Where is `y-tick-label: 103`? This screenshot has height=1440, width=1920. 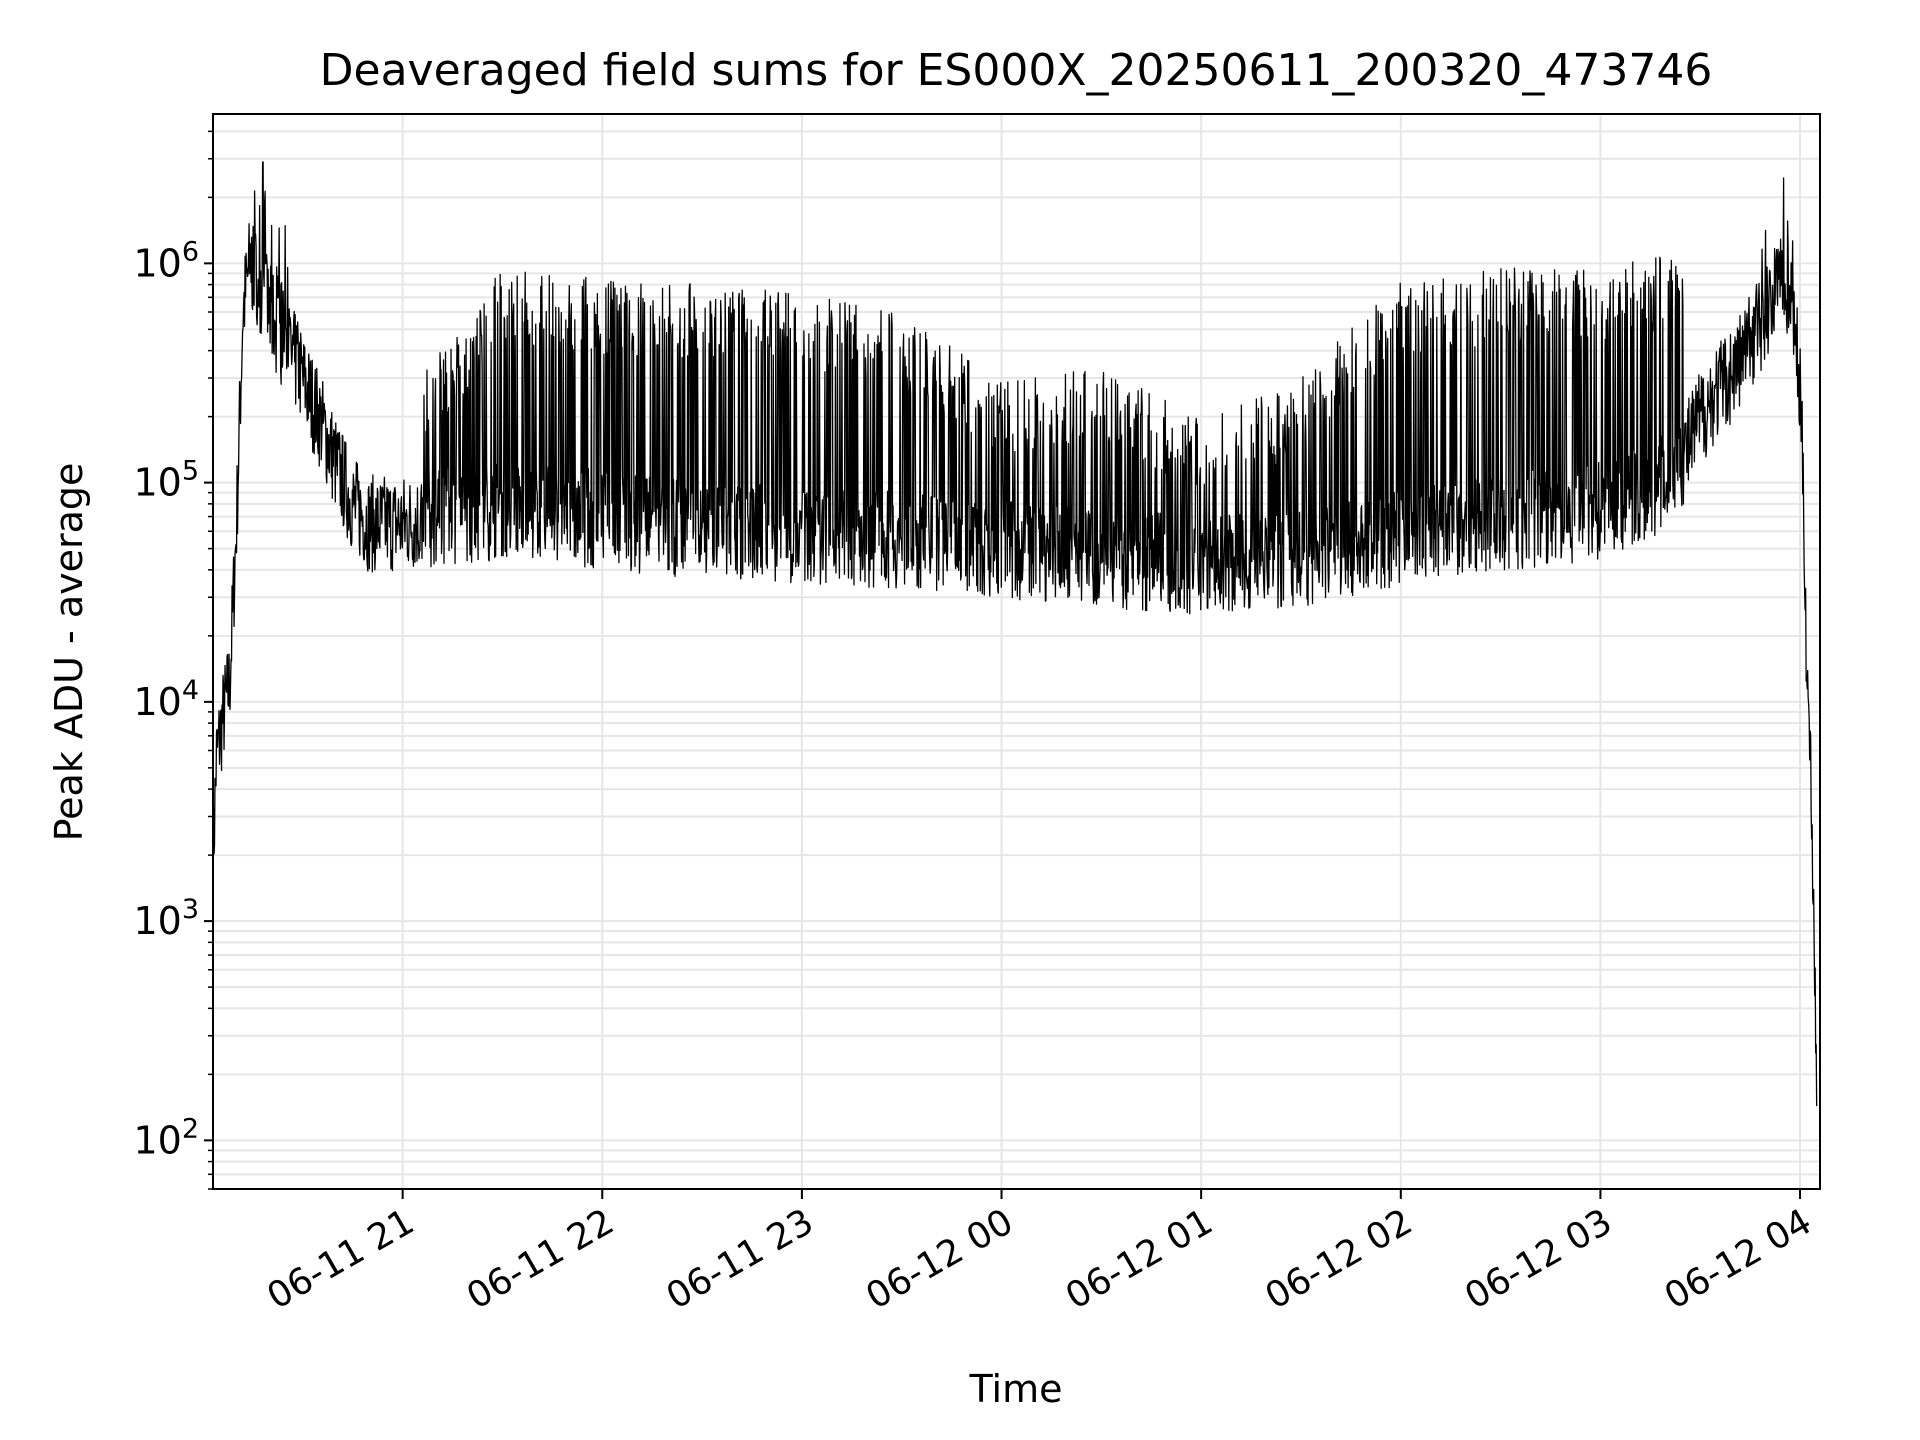
y-tick-label: 103 is located at coordinates (166, 918).